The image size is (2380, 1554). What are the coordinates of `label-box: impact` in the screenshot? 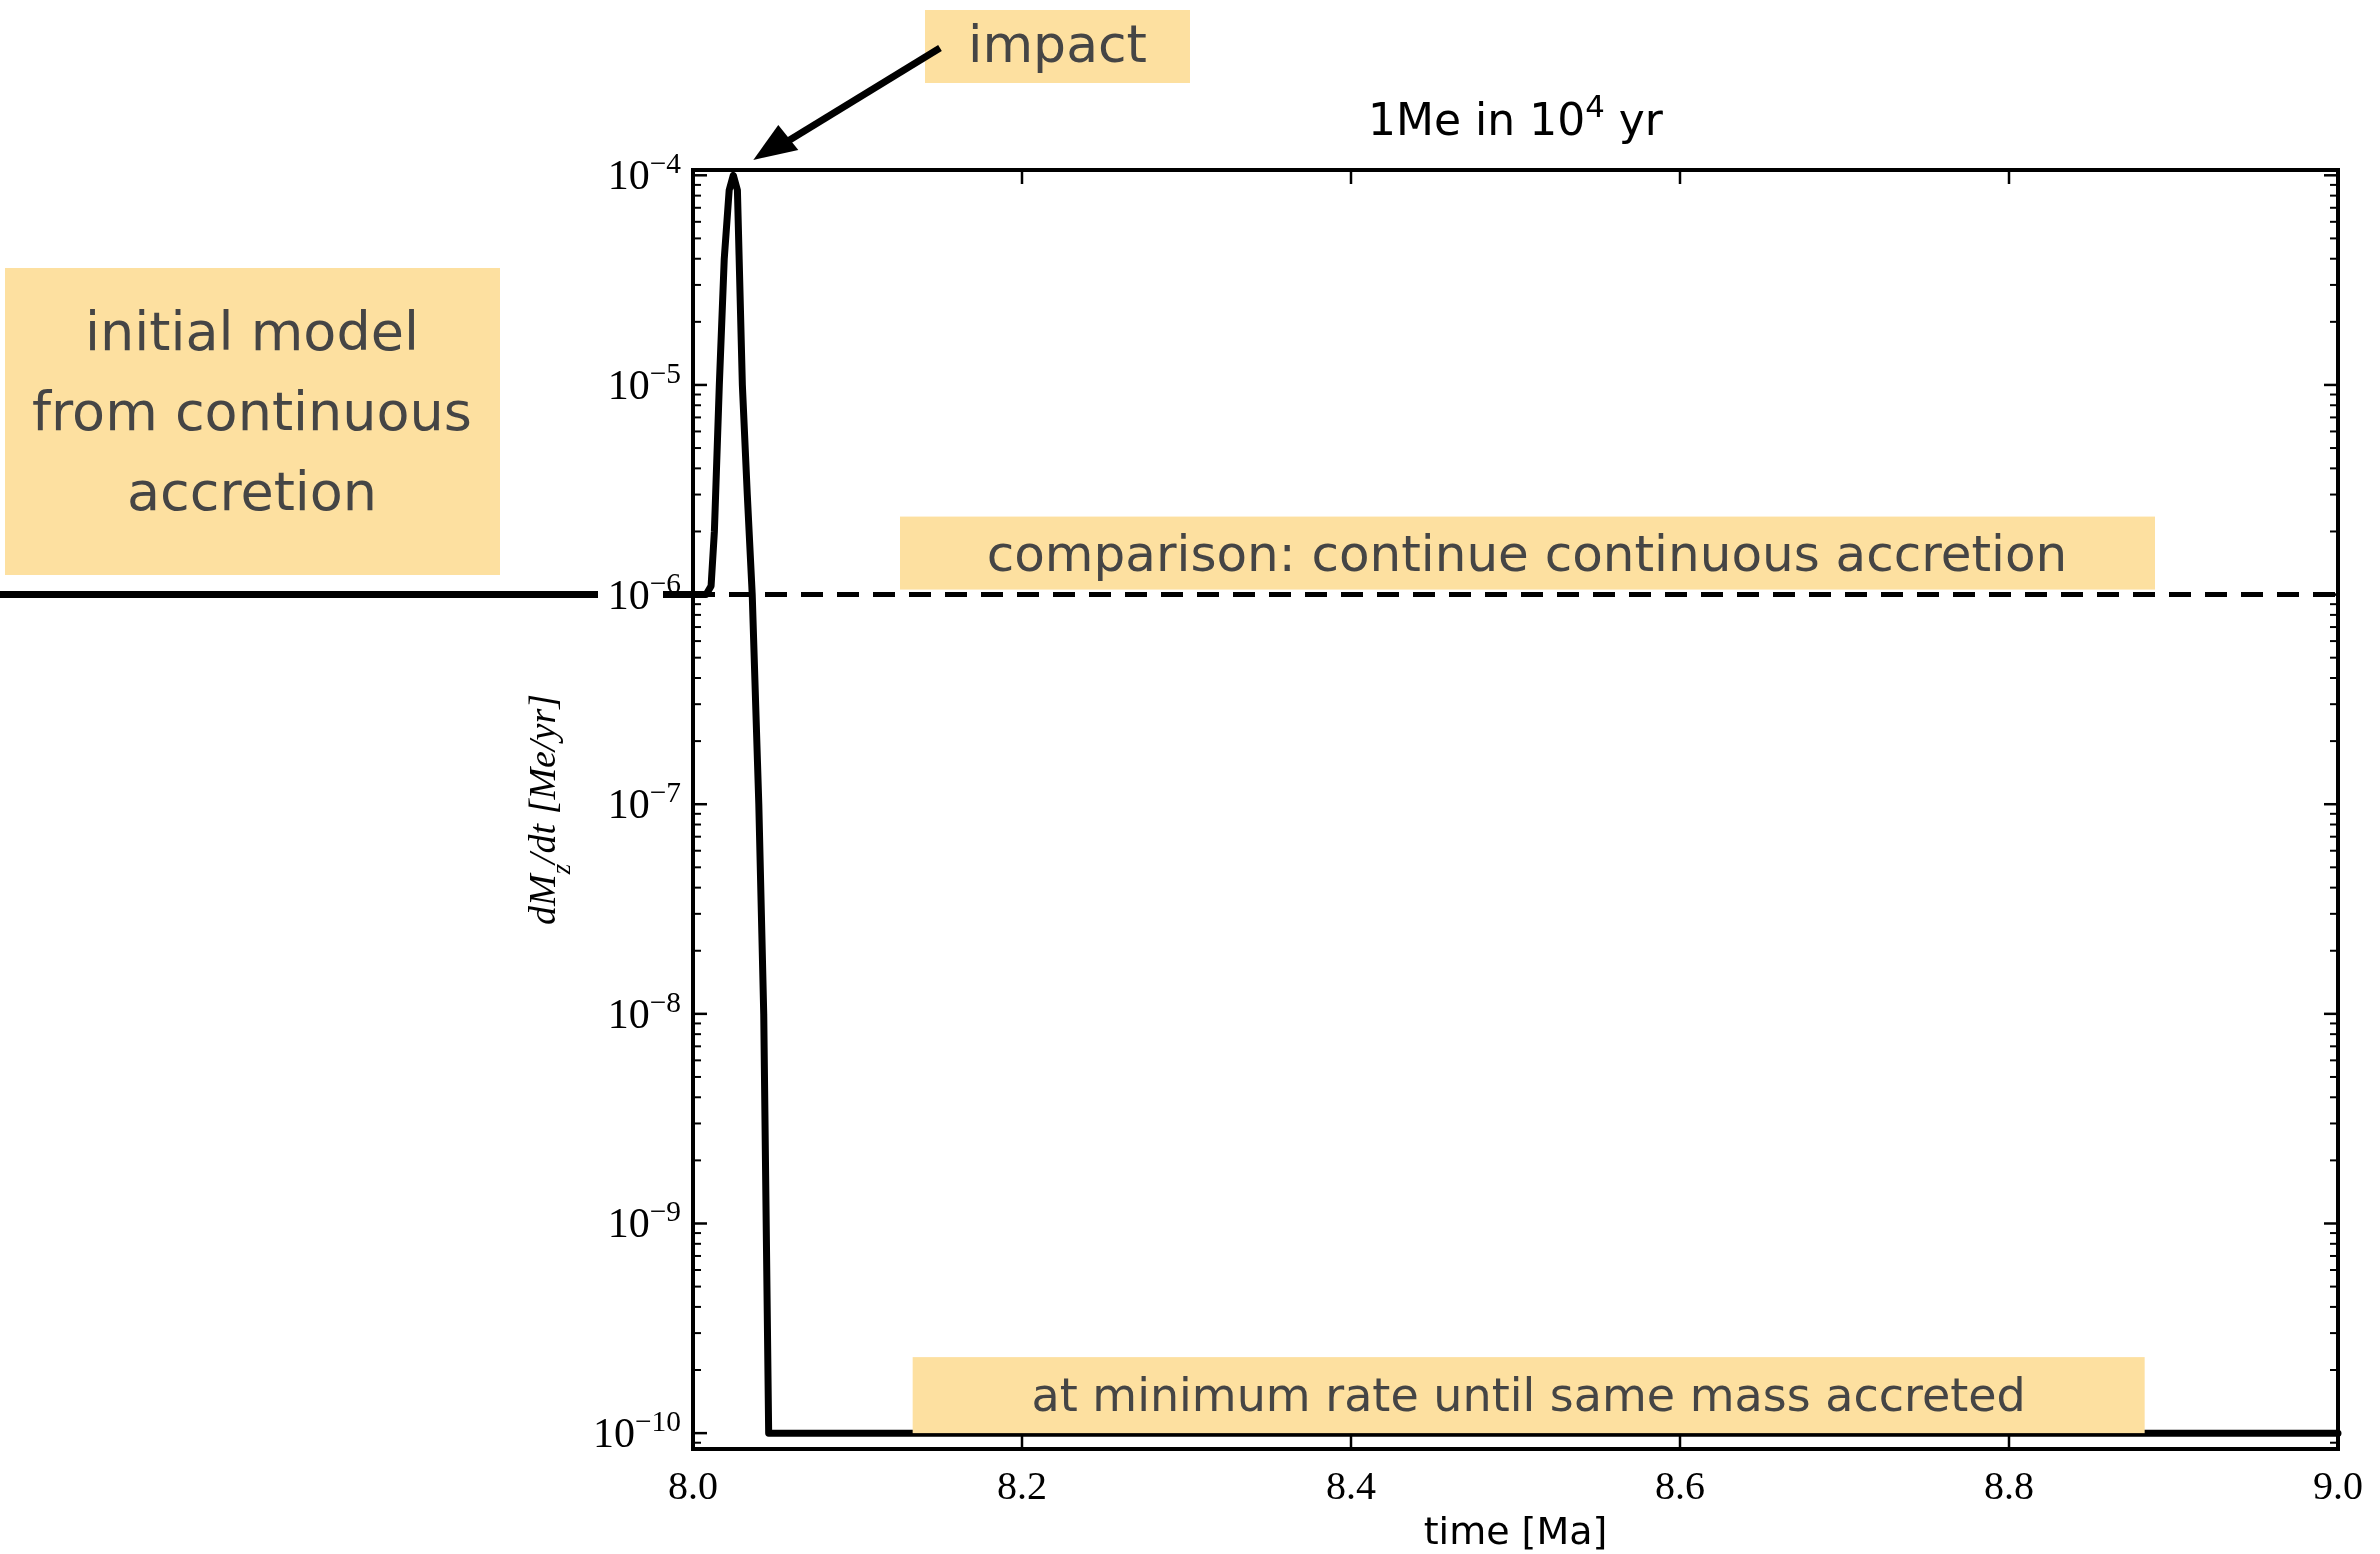 It's located at (1057, 46).